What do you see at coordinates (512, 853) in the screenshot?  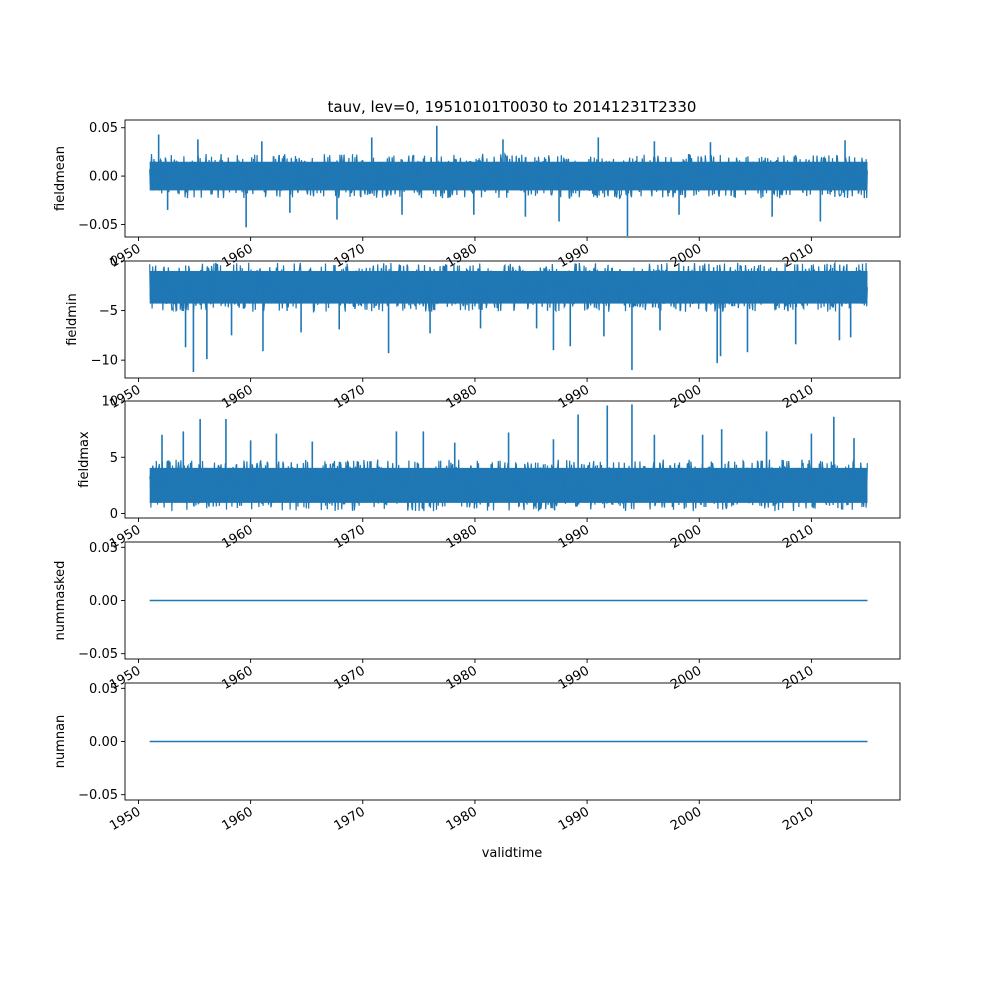 I see `x-axis-label: validtime` at bounding box center [512, 853].